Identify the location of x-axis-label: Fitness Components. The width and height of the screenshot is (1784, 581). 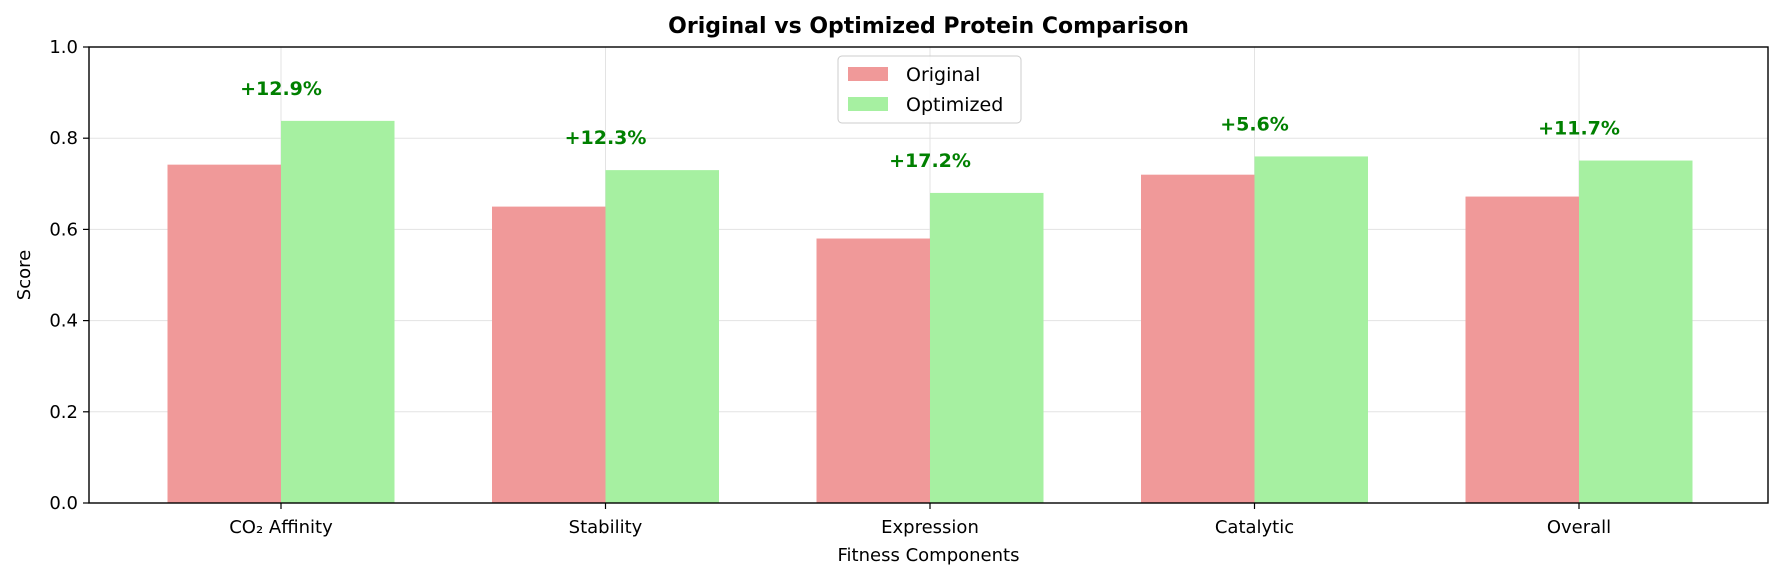
(929, 555).